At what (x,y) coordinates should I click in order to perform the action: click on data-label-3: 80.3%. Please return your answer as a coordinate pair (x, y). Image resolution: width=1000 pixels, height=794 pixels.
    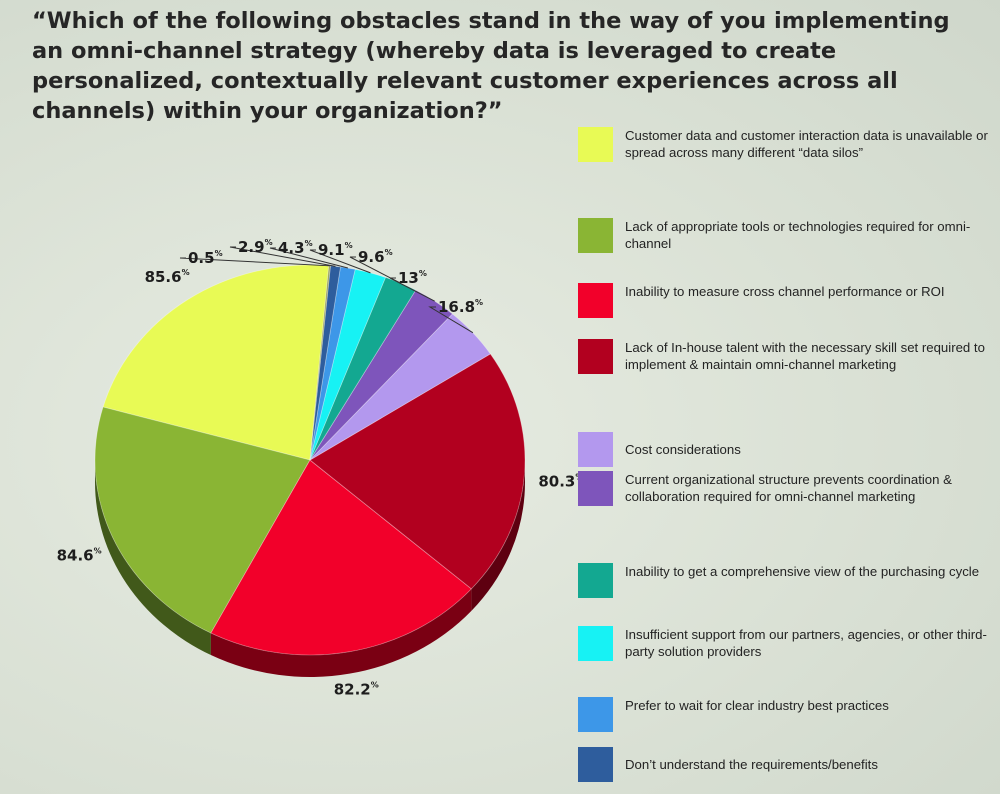
    Looking at the image, I should click on (560, 482).